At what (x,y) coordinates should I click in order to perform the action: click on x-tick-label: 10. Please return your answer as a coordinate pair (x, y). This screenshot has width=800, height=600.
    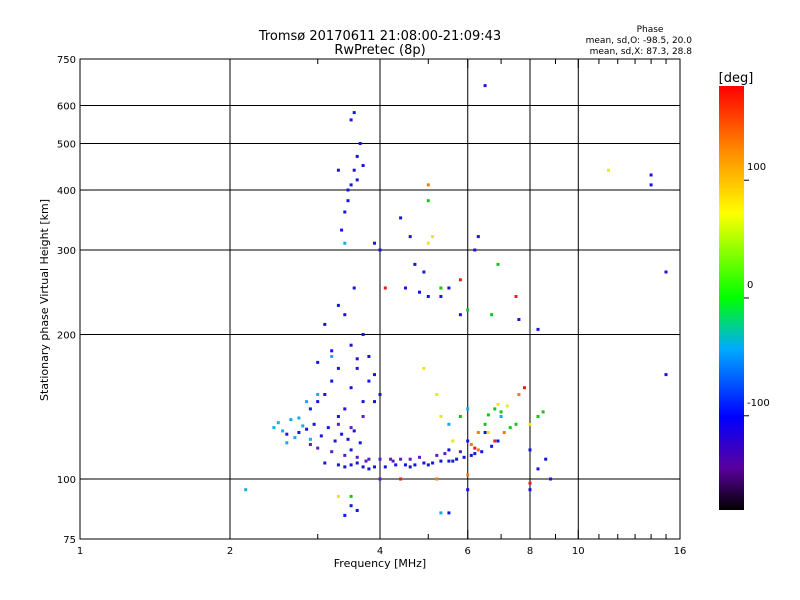
    Looking at the image, I should click on (578, 551).